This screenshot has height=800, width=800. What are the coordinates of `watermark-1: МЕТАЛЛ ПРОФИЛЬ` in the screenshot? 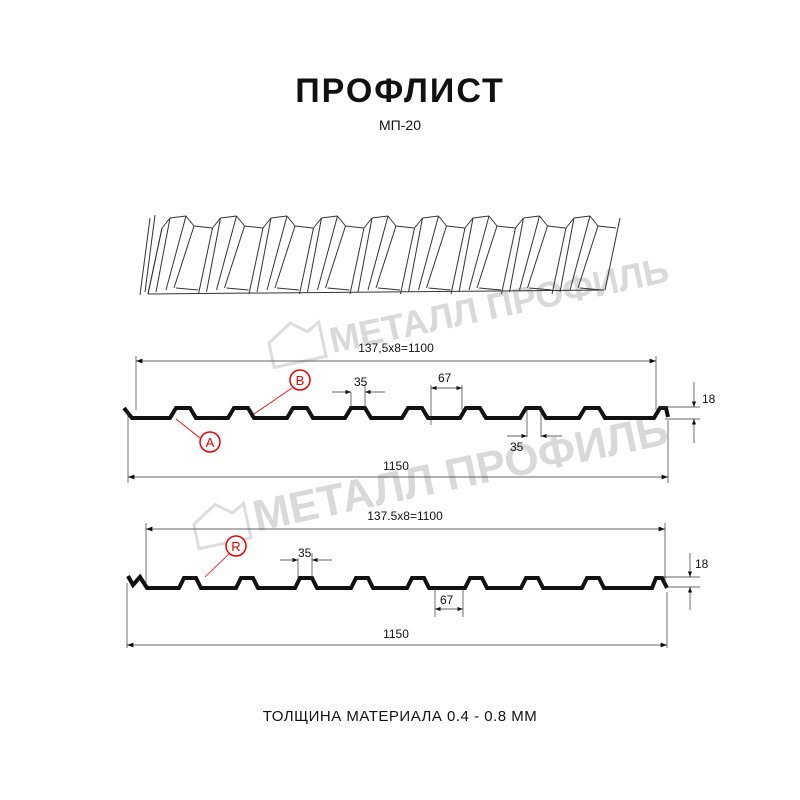 It's located at (469, 309).